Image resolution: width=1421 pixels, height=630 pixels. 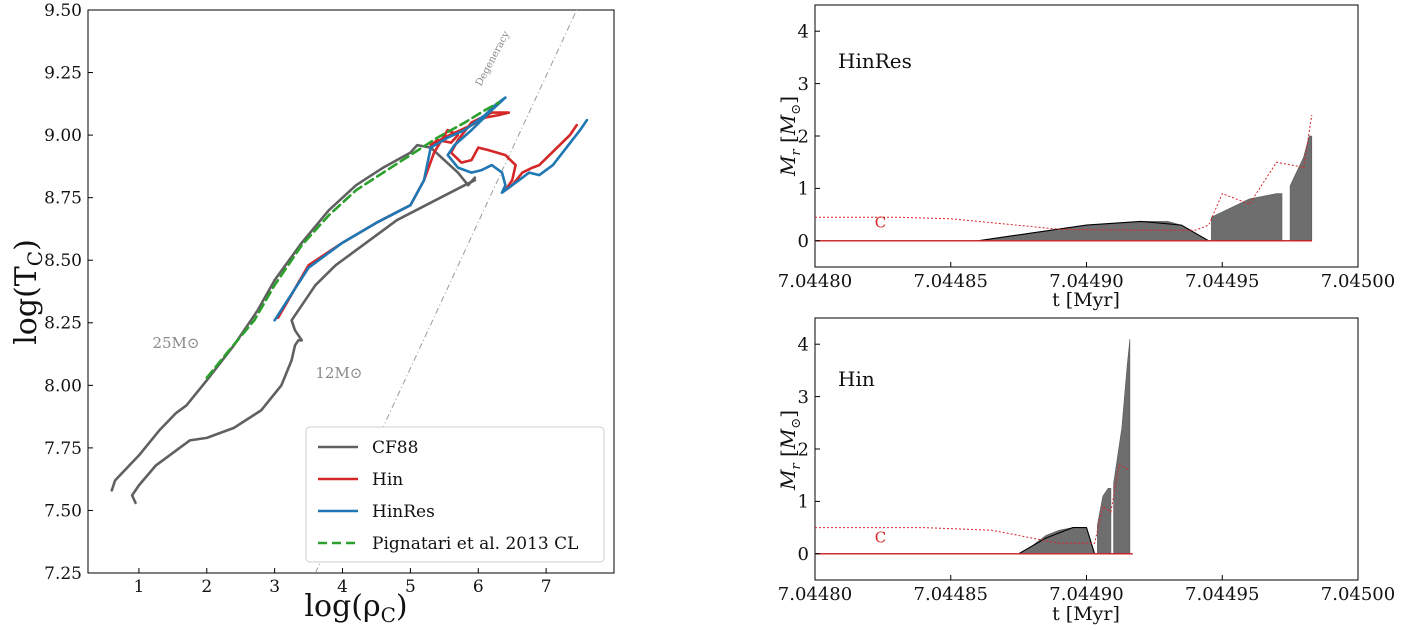 I want to click on panel-title: Hin, so click(x=856, y=379).